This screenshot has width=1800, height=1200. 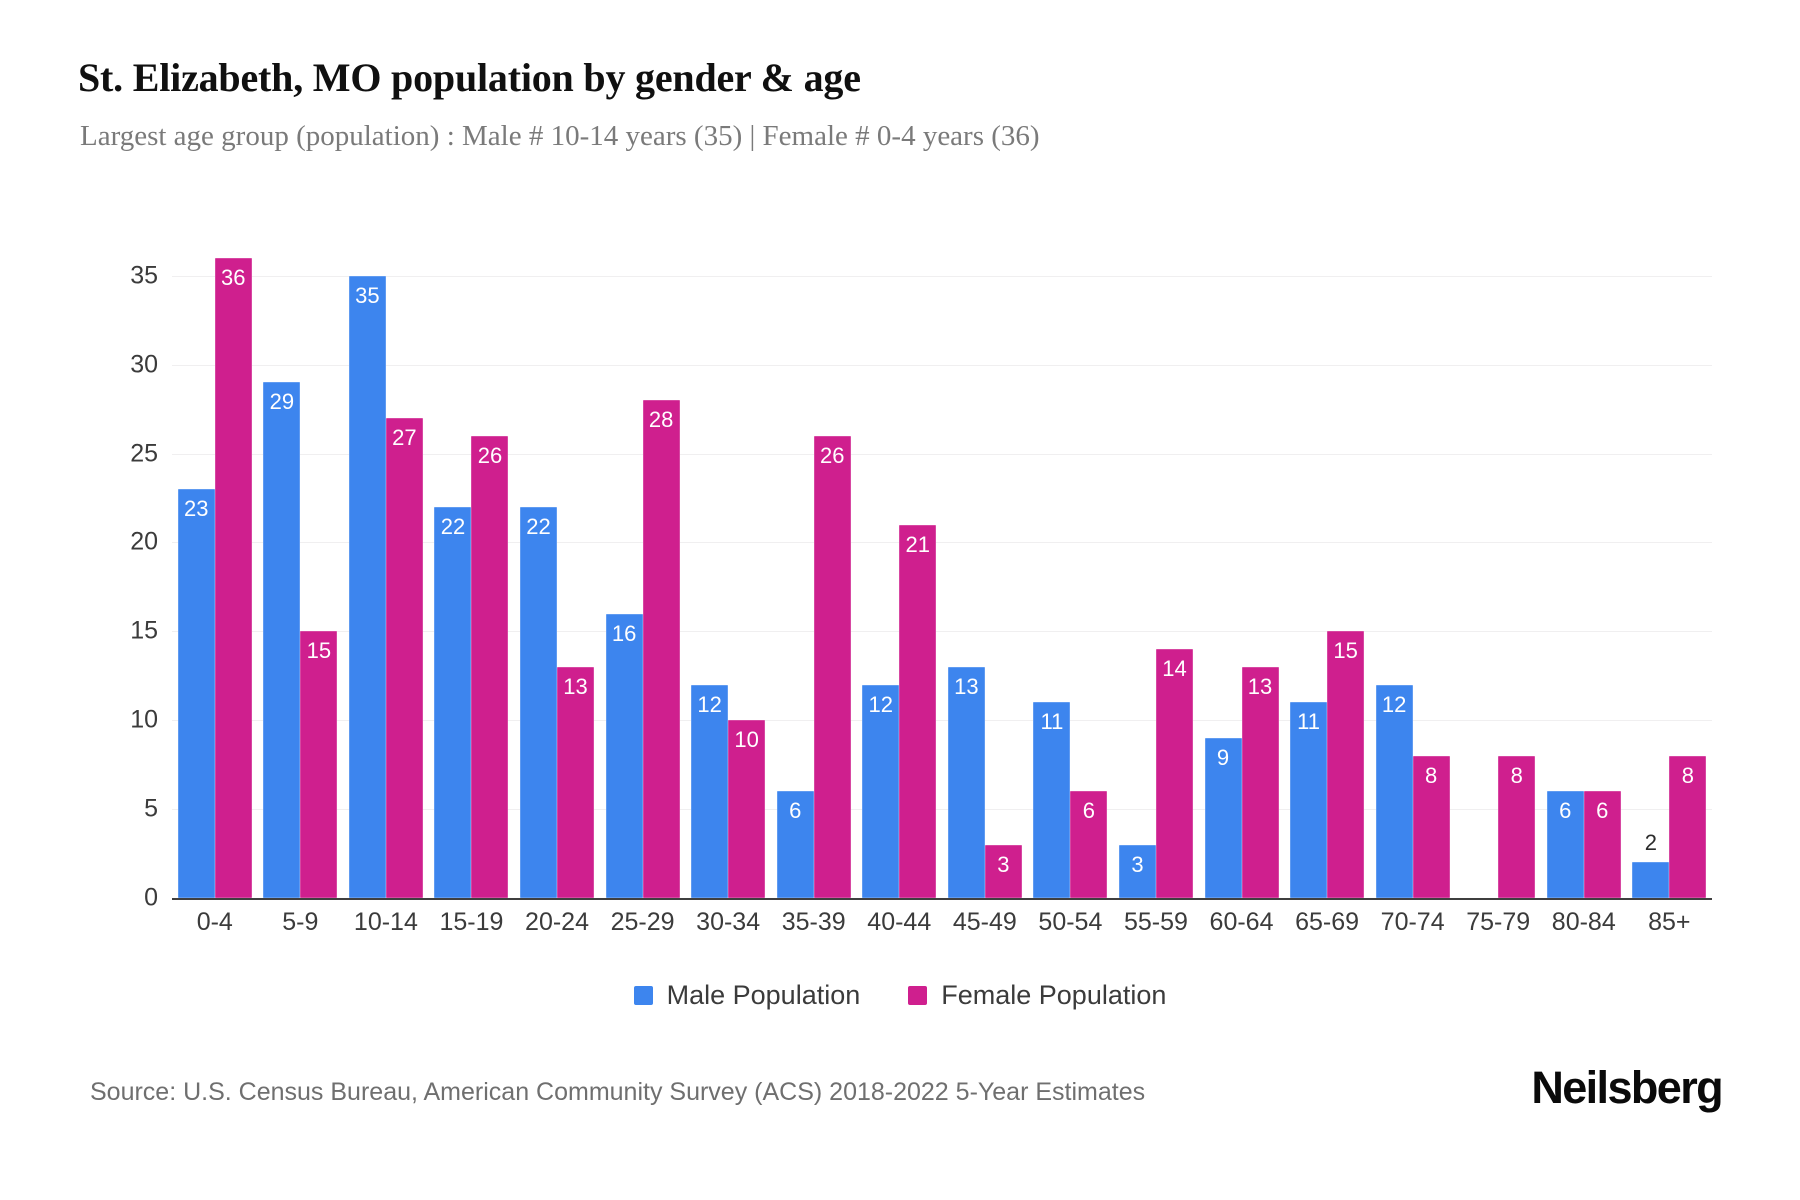 I want to click on x-tick-label: 5-9, so click(x=300, y=922).